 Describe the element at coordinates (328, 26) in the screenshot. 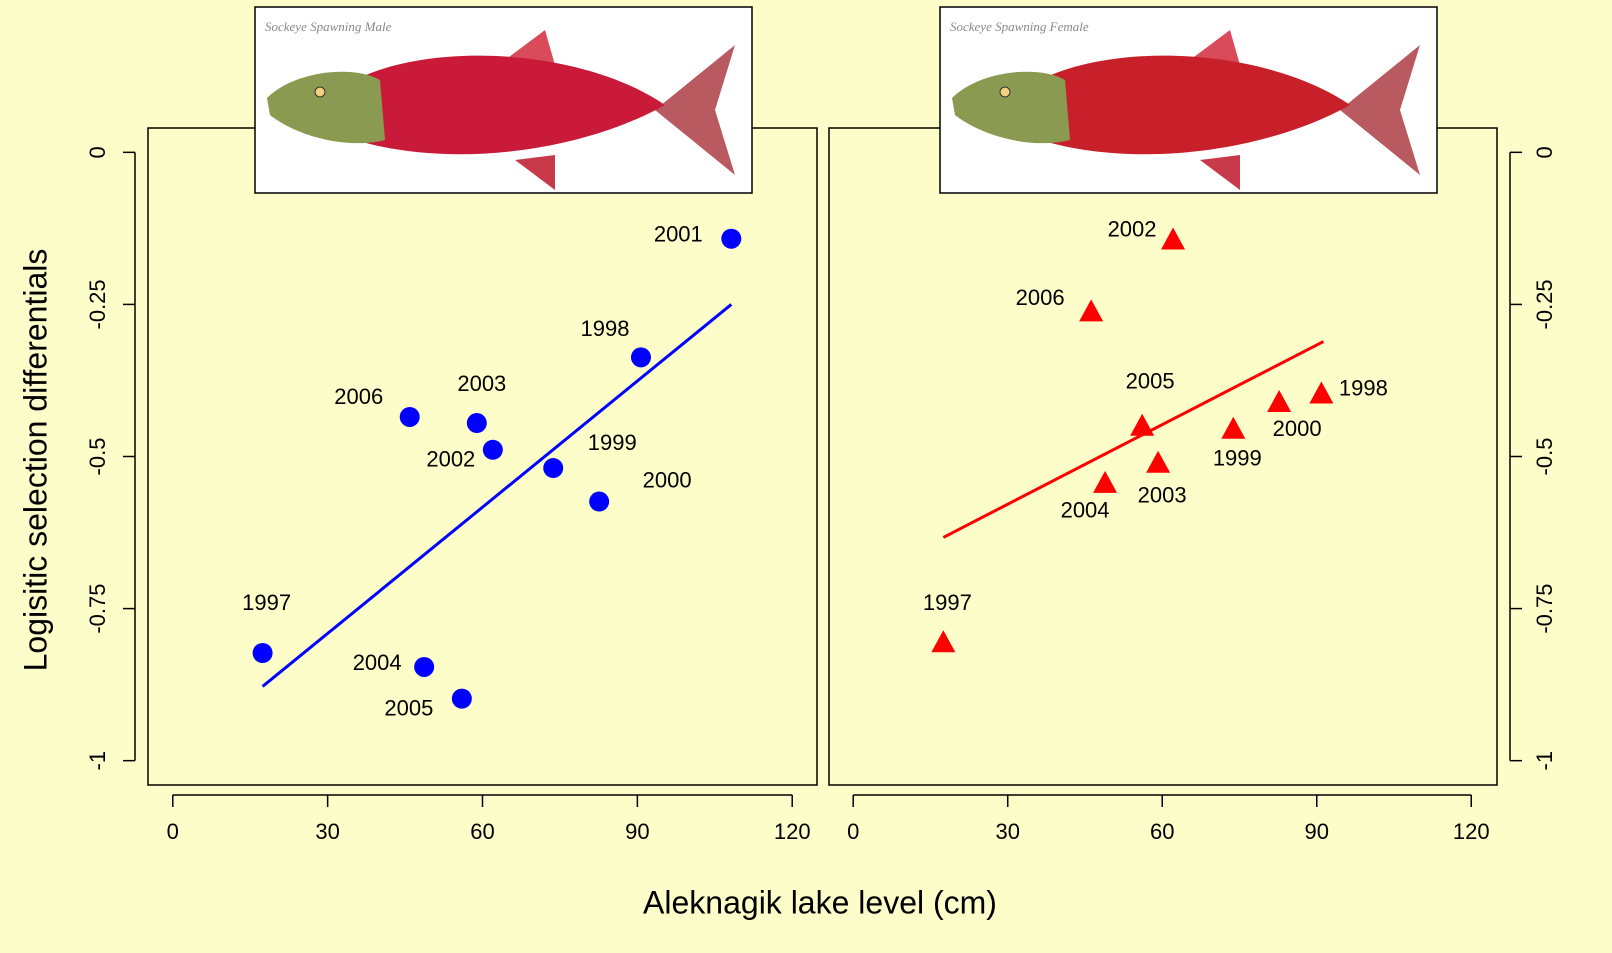

I see `picture-caption: Sockeye Spawning Male` at that location.